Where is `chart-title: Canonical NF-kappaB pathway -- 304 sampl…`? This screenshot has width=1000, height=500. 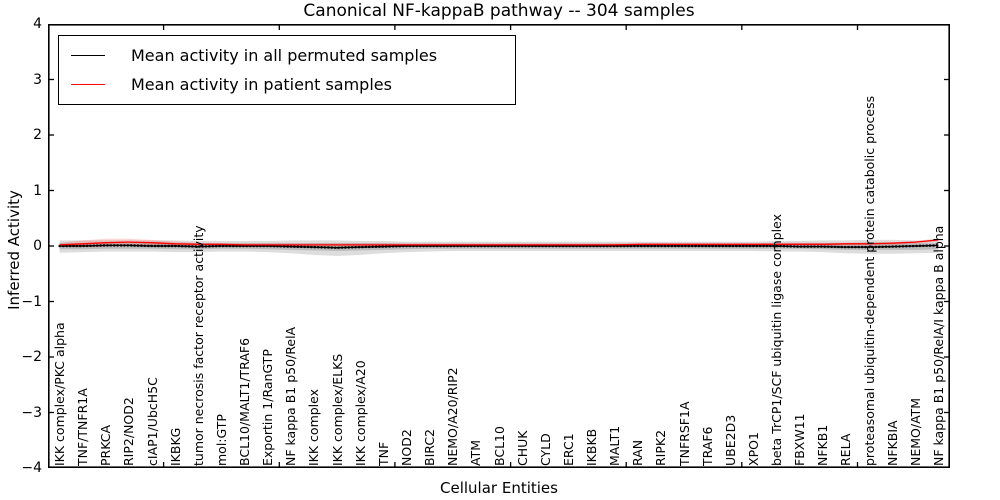 chart-title: Canonical NF-kappaB pathway -- 304 sampl… is located at coordinates (499, 11).